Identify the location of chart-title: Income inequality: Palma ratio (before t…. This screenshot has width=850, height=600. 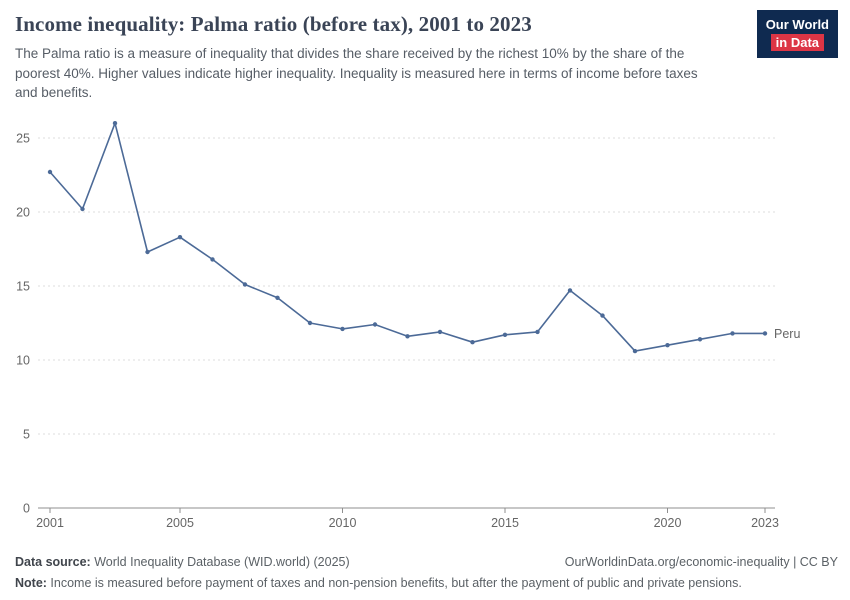
(273, 24).